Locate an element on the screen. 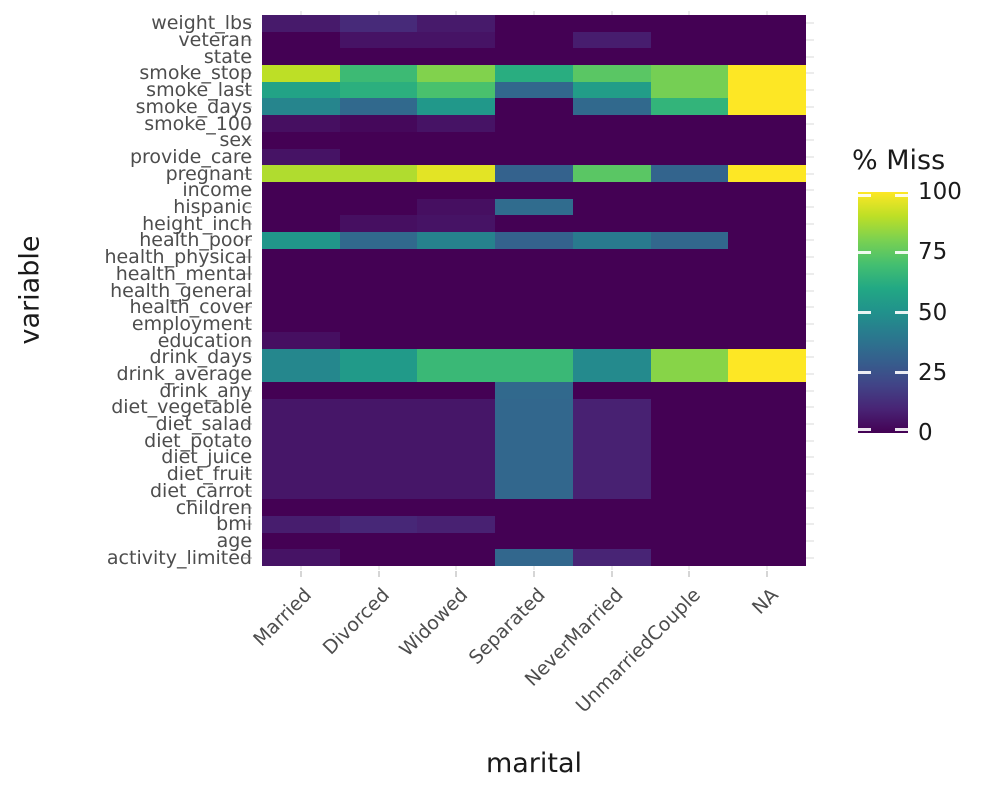  y-axis-label: diet_salad is located at coordinates (203, 424).